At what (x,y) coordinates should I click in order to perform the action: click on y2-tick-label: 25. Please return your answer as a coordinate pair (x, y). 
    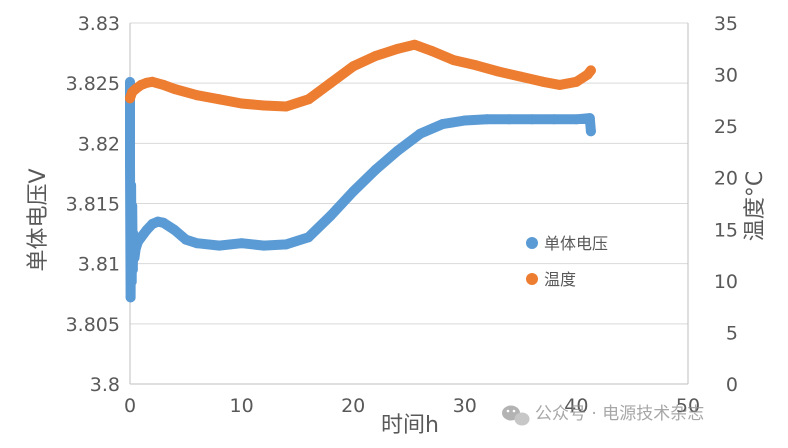
    Looking at the image, I should click on (726, 127).